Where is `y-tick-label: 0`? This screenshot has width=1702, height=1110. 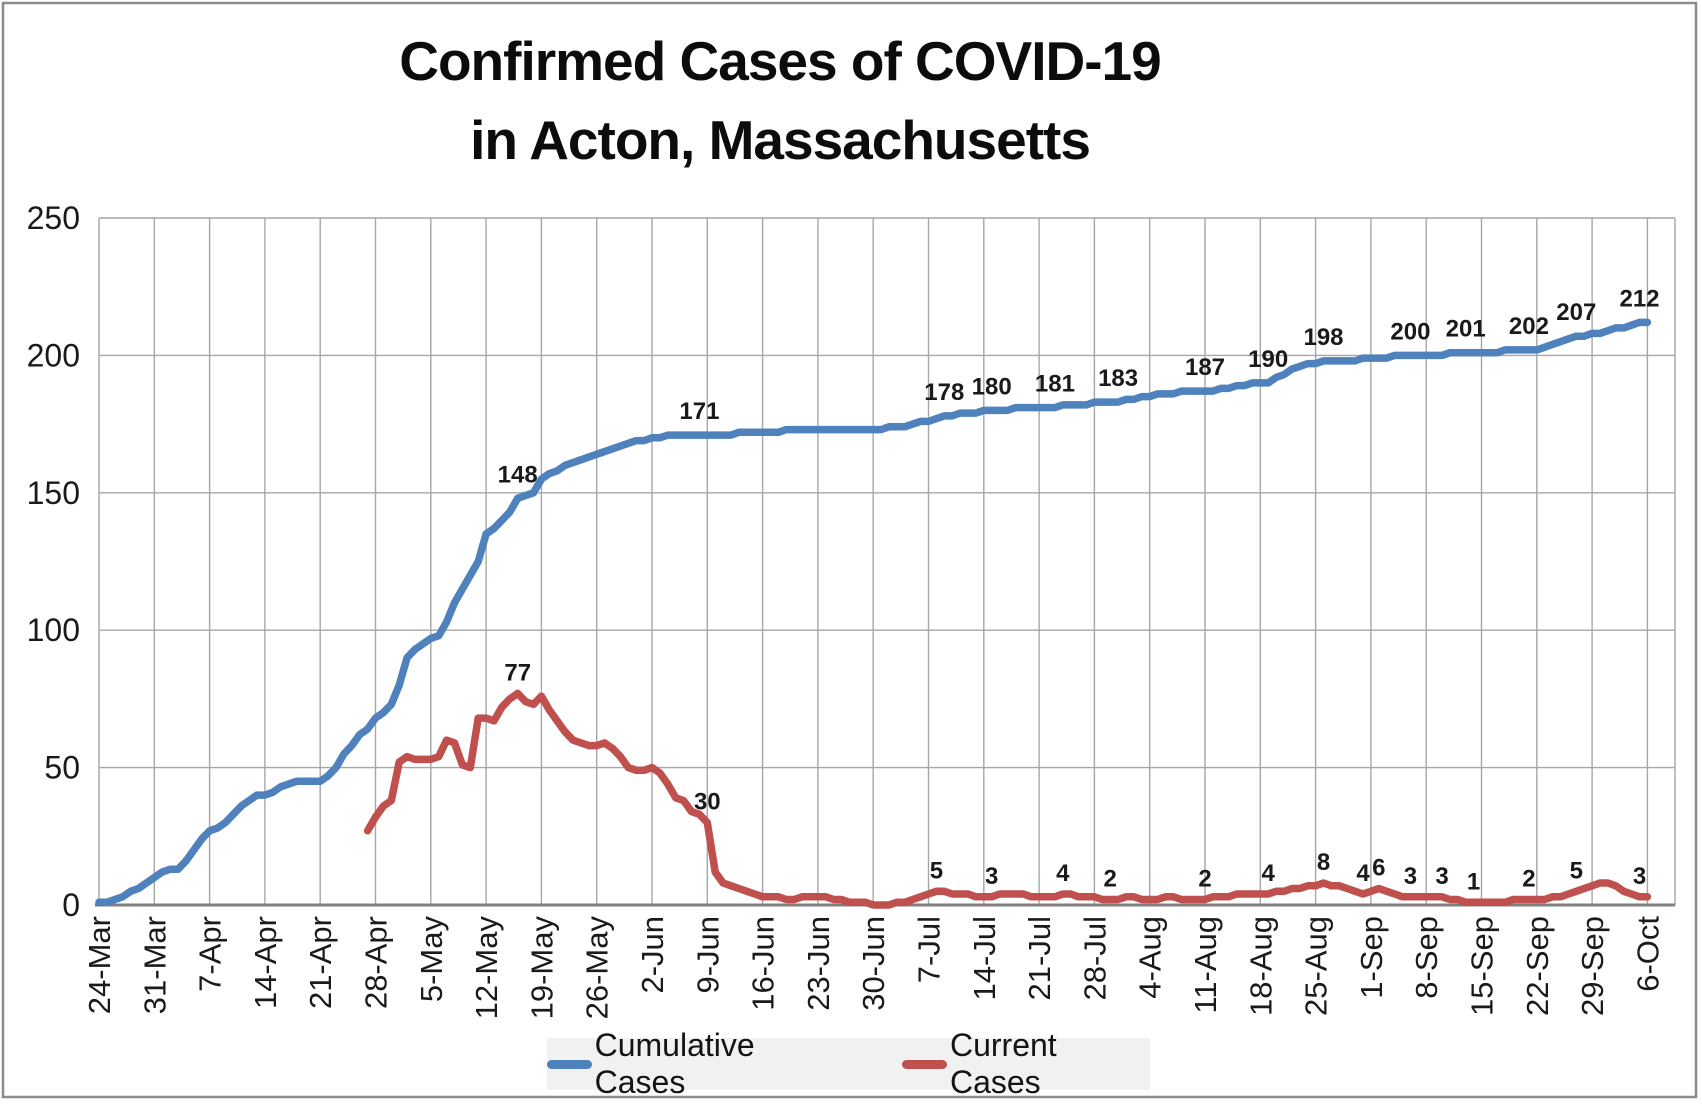
y-tick-label: 0 is located at coordinates (71, 905).